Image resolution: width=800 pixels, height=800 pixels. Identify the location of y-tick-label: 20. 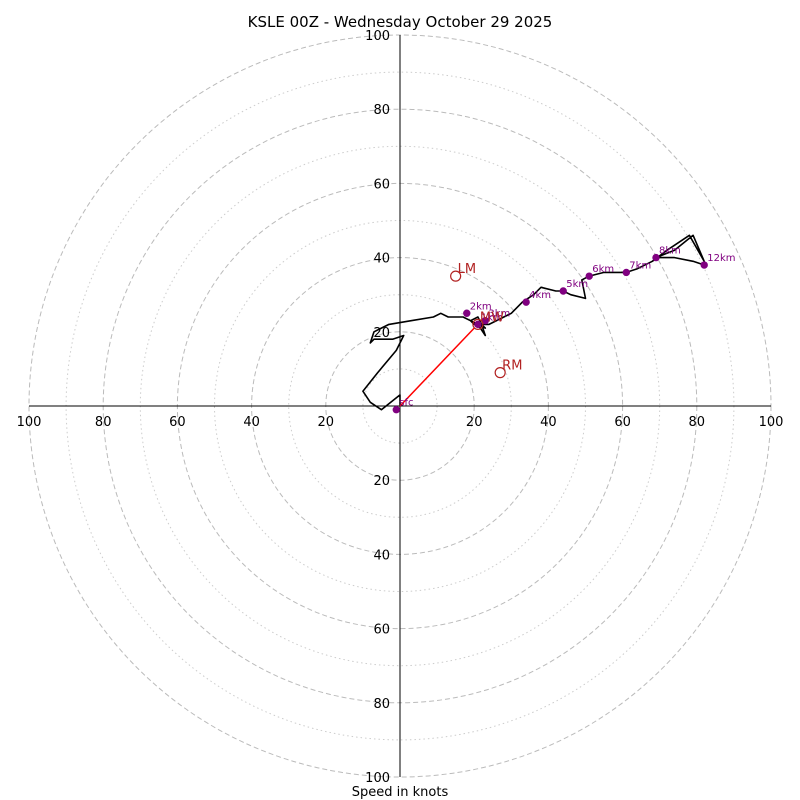
(381, 481).